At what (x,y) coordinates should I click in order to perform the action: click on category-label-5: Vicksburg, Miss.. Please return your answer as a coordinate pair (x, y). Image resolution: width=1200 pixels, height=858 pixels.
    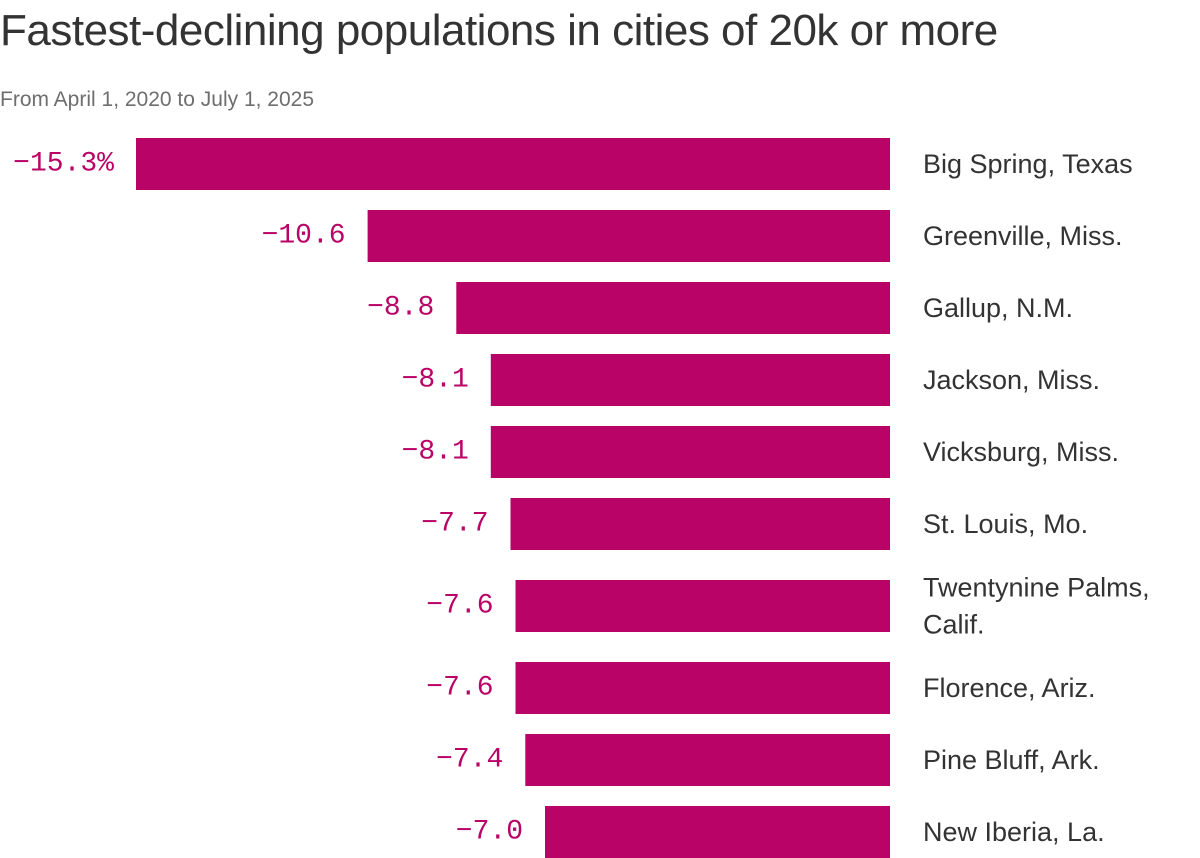
    Looking at the image, I should click on (1021, 452).